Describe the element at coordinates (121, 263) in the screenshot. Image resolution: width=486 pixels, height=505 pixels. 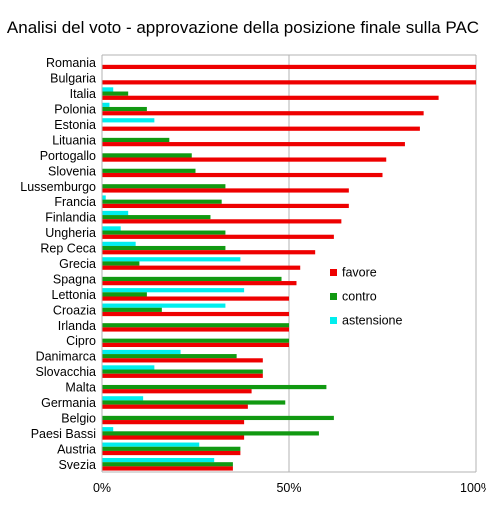
I see `bar-contro-grecia` at that location.